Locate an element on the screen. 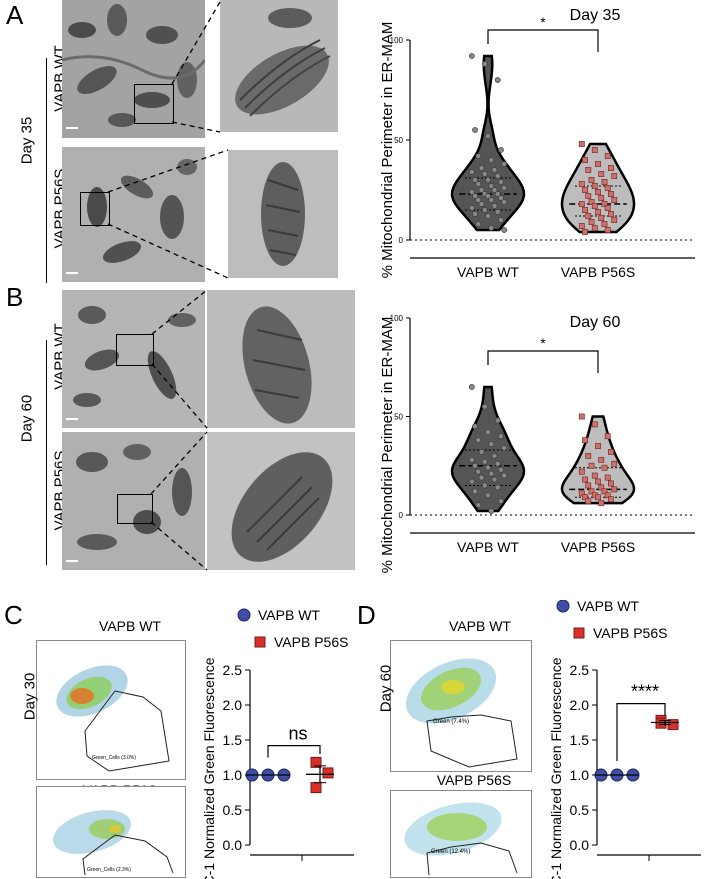 This screenshot has width=705, height=879. gate-label: Green (12.4%) is located at coordinates (450, 852).